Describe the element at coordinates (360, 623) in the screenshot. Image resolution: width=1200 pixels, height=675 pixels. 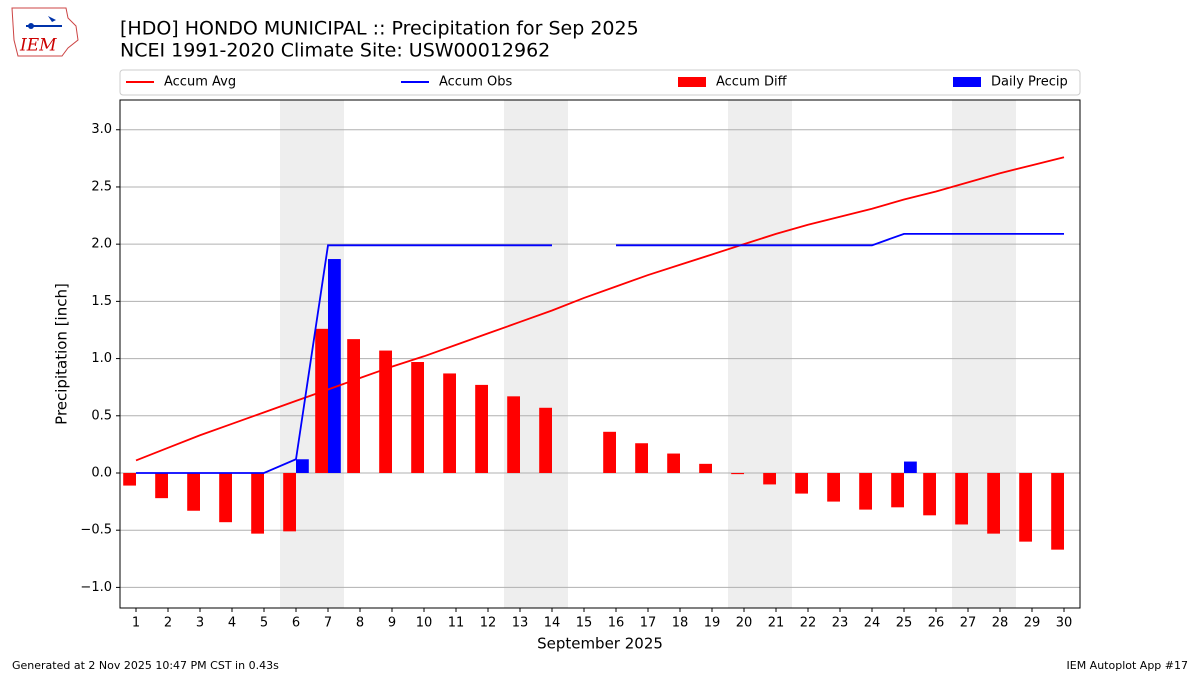
I see `x-tick-label: 8` at that location.